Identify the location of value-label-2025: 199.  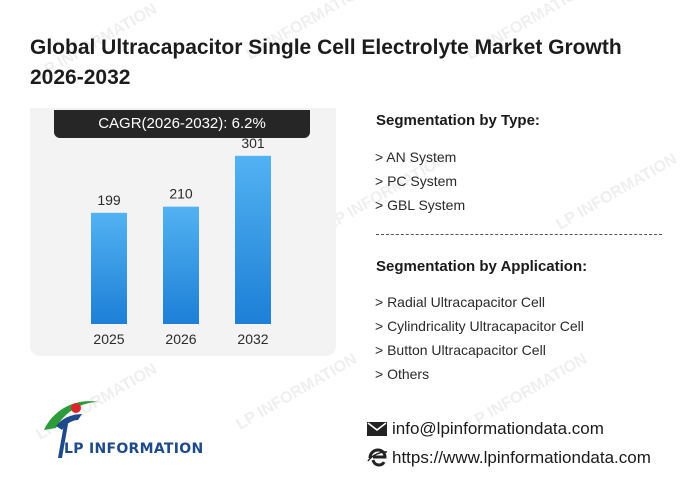
(109, 200).